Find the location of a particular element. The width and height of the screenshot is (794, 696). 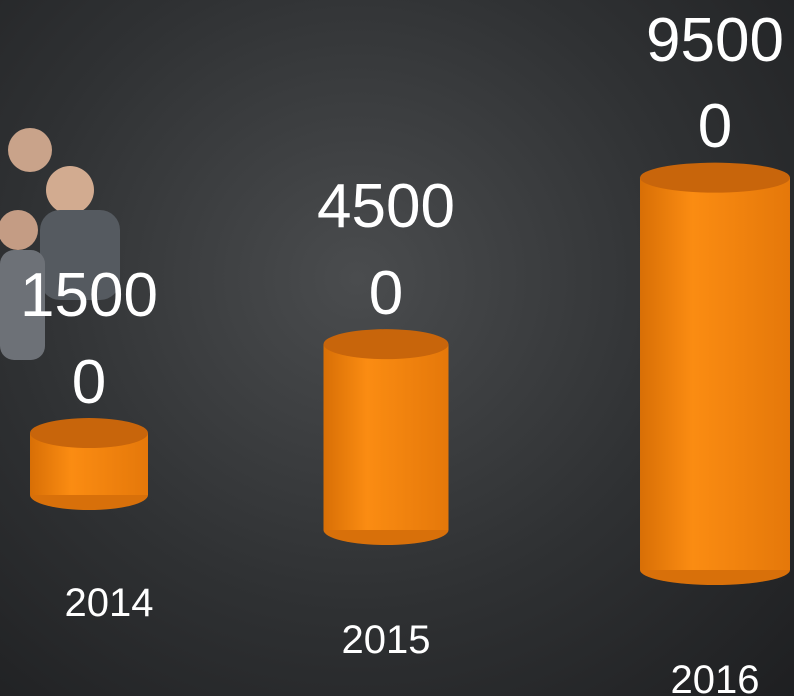

people-photo is located at coordinates (60, 244).